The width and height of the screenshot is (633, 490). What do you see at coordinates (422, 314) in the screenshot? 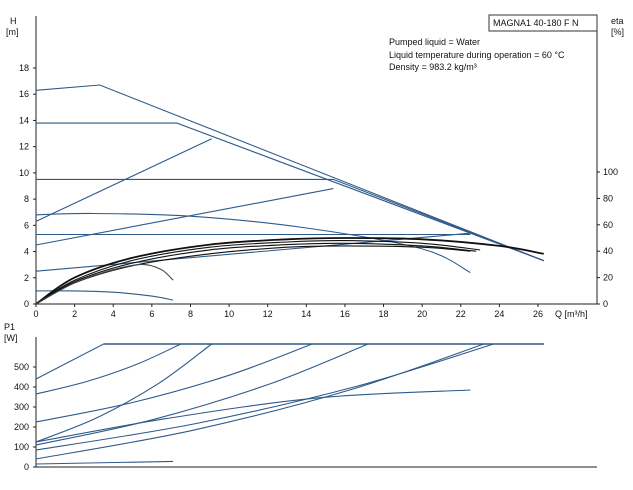
I see `x-tick-label: 20` at bounding box center [422, 314].